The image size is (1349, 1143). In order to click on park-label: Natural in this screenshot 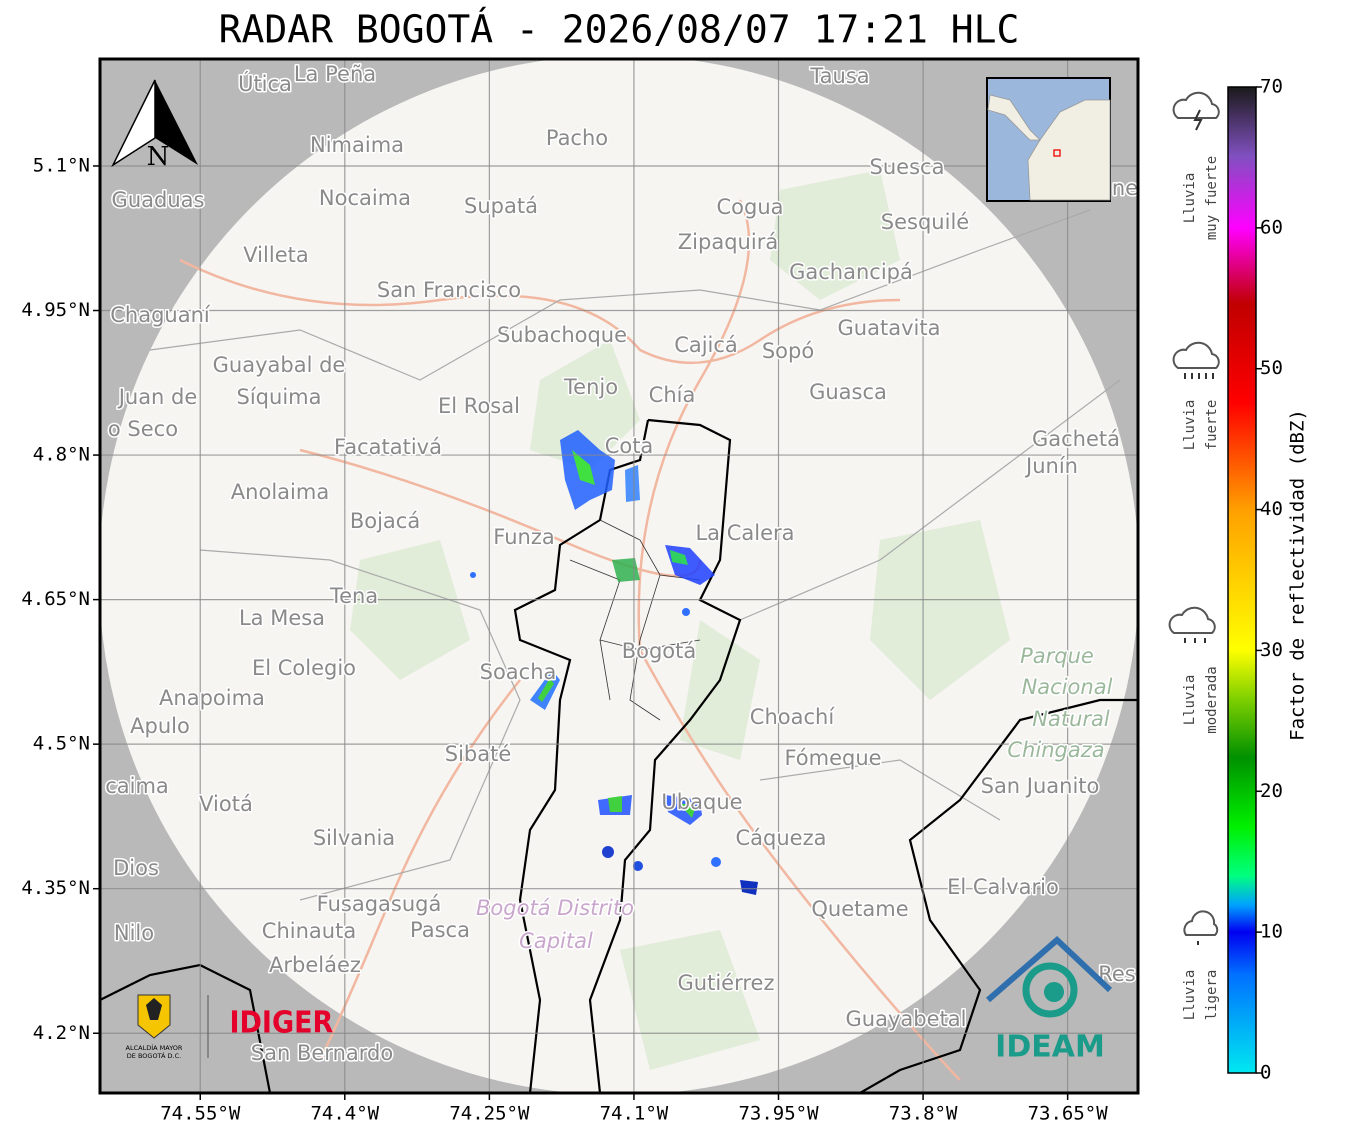, I will do `click(1071, 719)`.